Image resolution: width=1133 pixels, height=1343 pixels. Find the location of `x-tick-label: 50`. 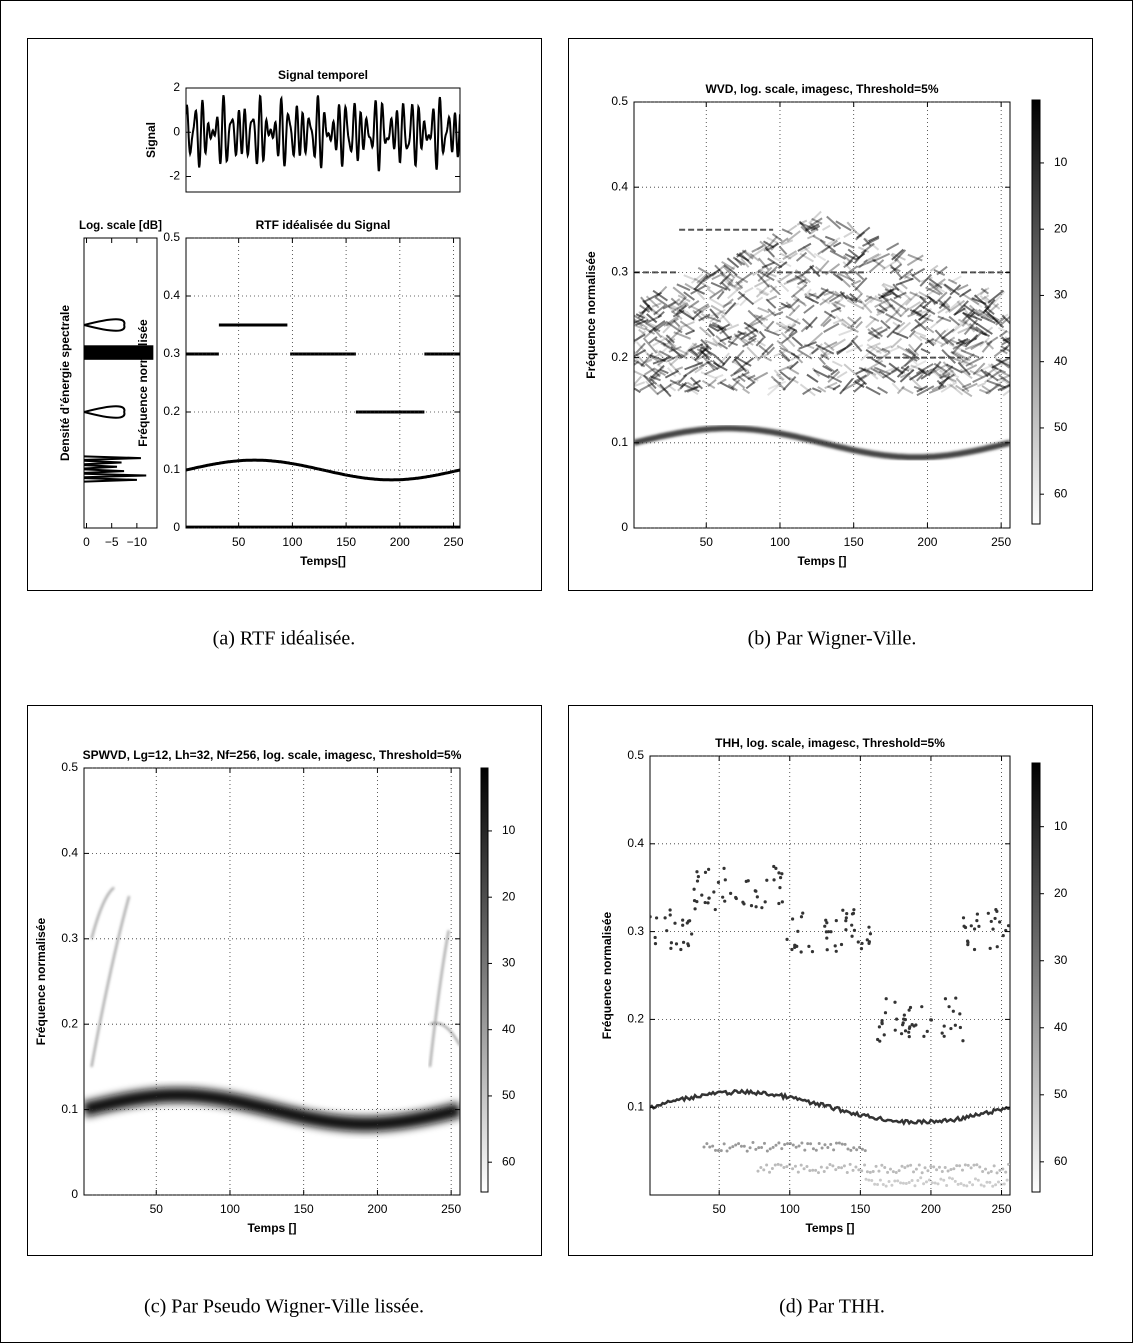

x-tick-label: 50 is located at coordinates (239, 542).